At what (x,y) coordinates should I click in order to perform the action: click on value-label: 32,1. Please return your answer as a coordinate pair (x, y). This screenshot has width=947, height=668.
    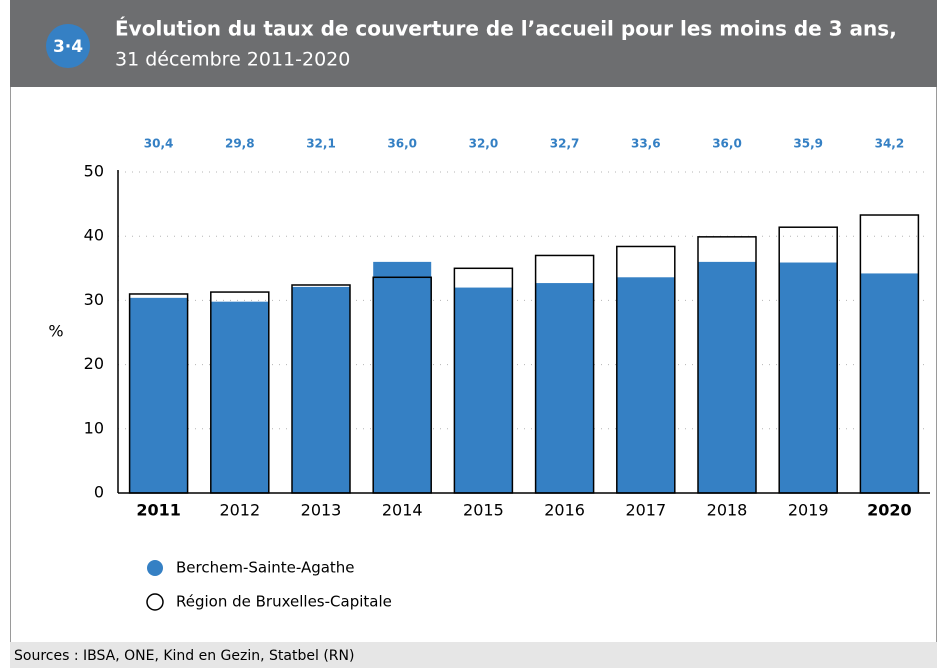
    Looking at the image, I should click on (321, 144).